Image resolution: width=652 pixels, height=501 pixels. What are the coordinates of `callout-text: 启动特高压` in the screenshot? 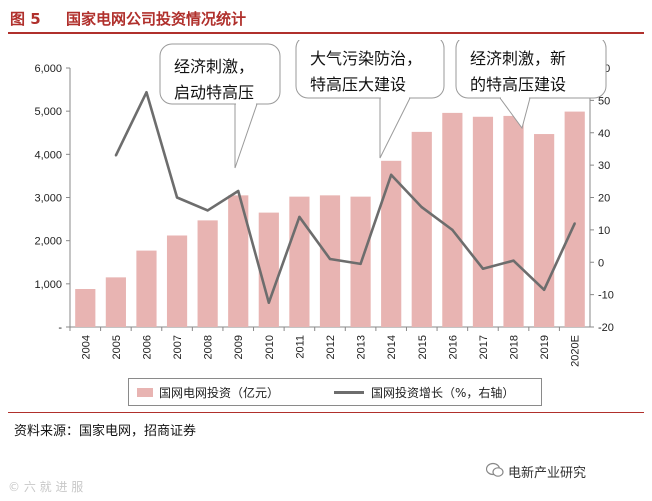 It's located at (214, 92).